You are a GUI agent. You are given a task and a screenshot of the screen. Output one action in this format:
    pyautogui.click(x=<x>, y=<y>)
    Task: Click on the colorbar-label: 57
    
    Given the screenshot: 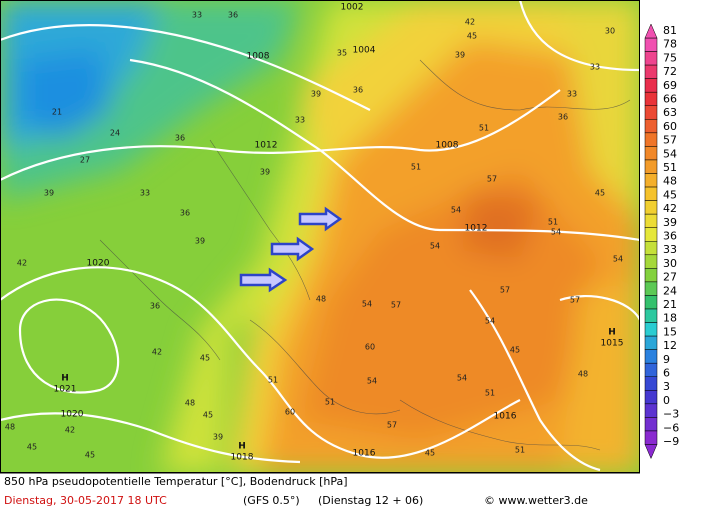 What is the action you would take?
    pyautogui.click(x=670, y=140)
    